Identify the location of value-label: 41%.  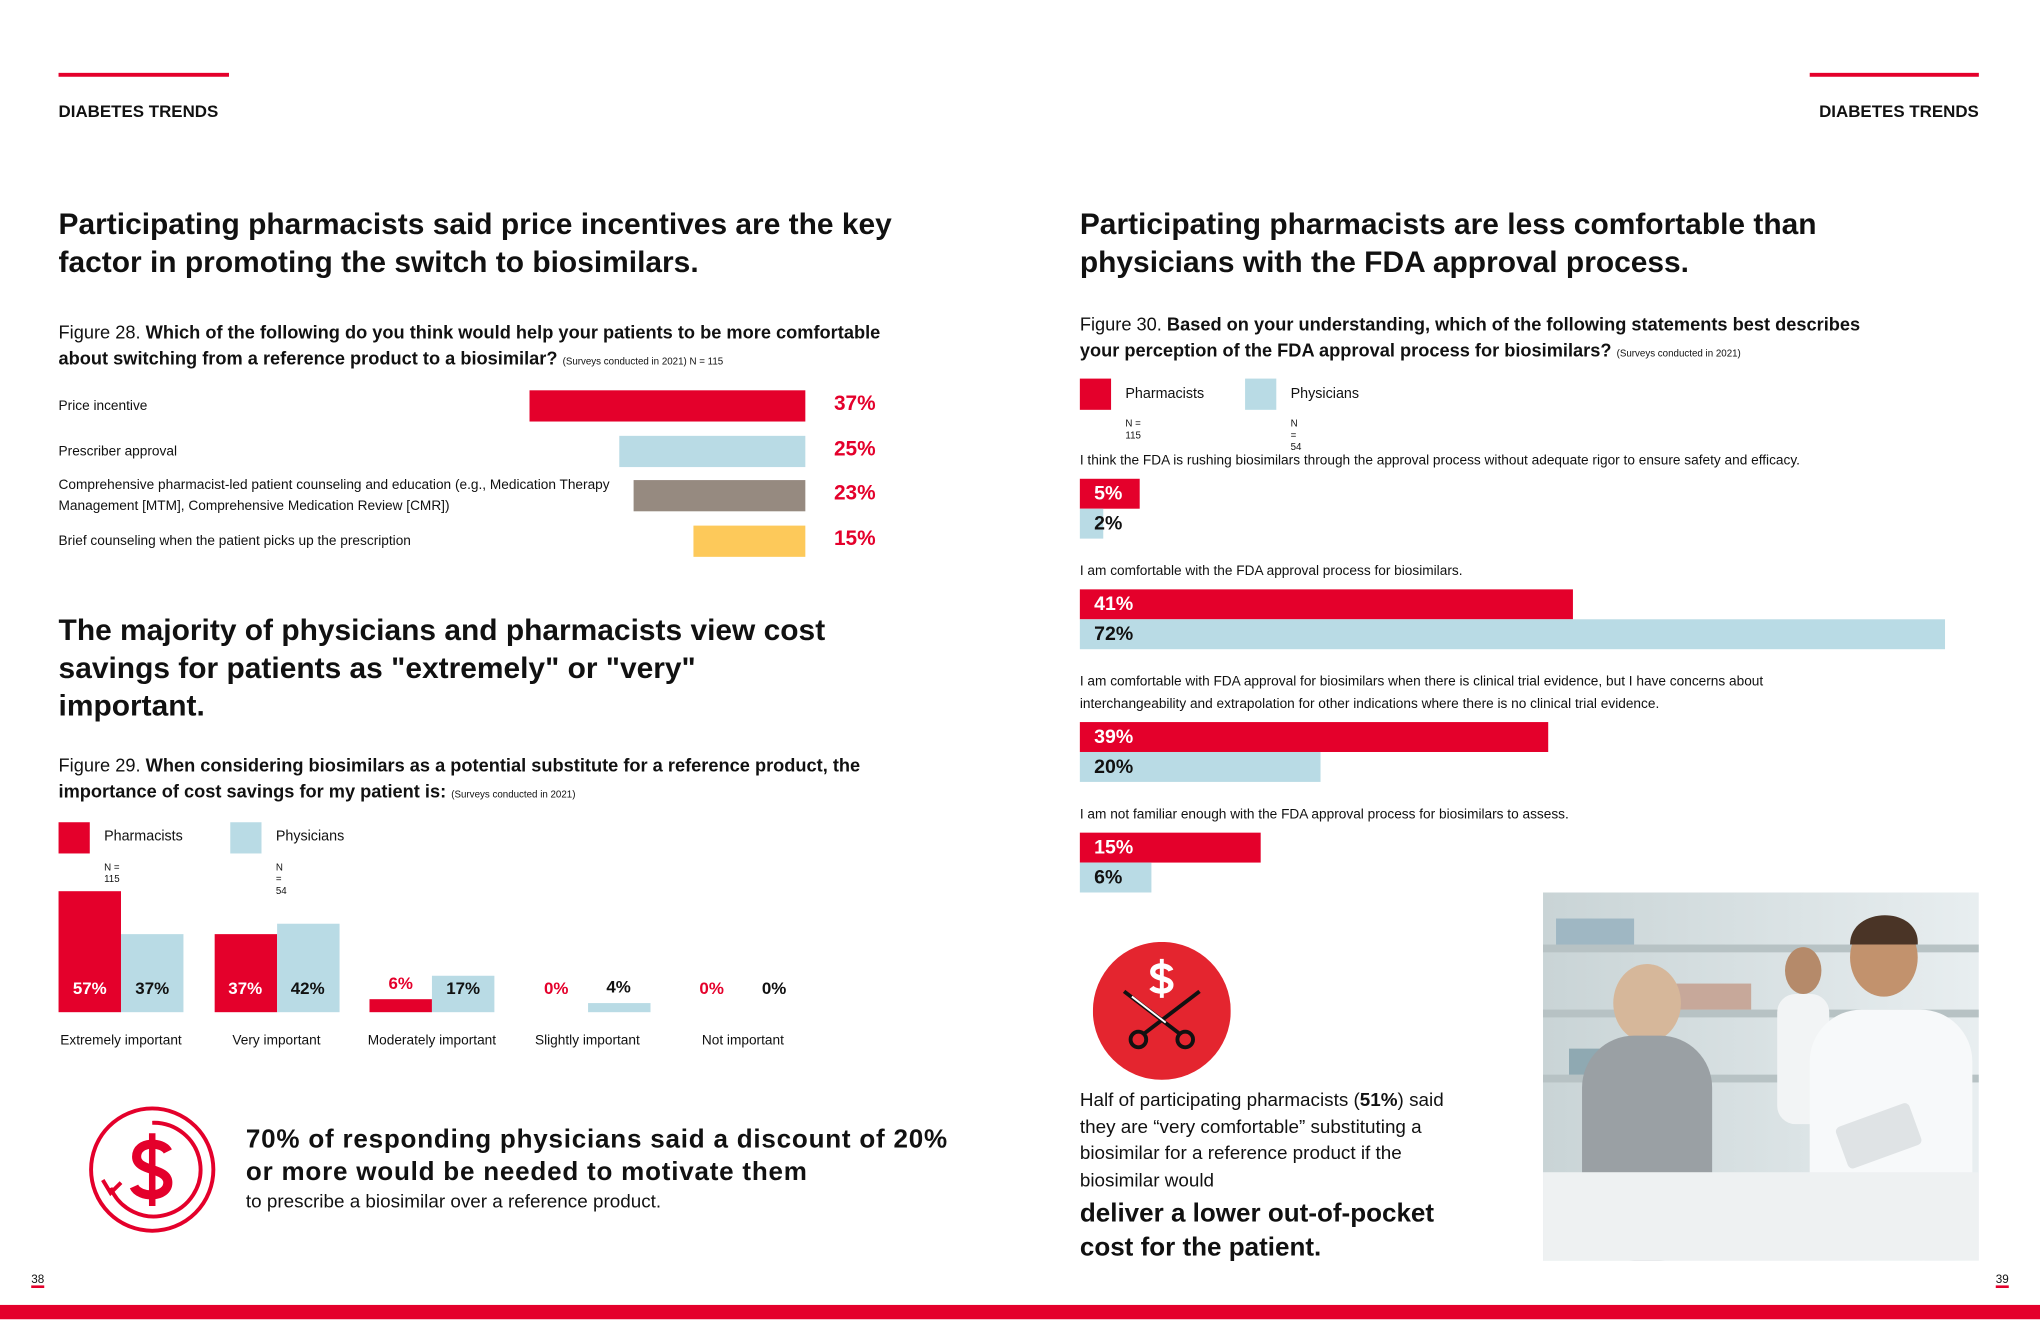
(1114, 604).